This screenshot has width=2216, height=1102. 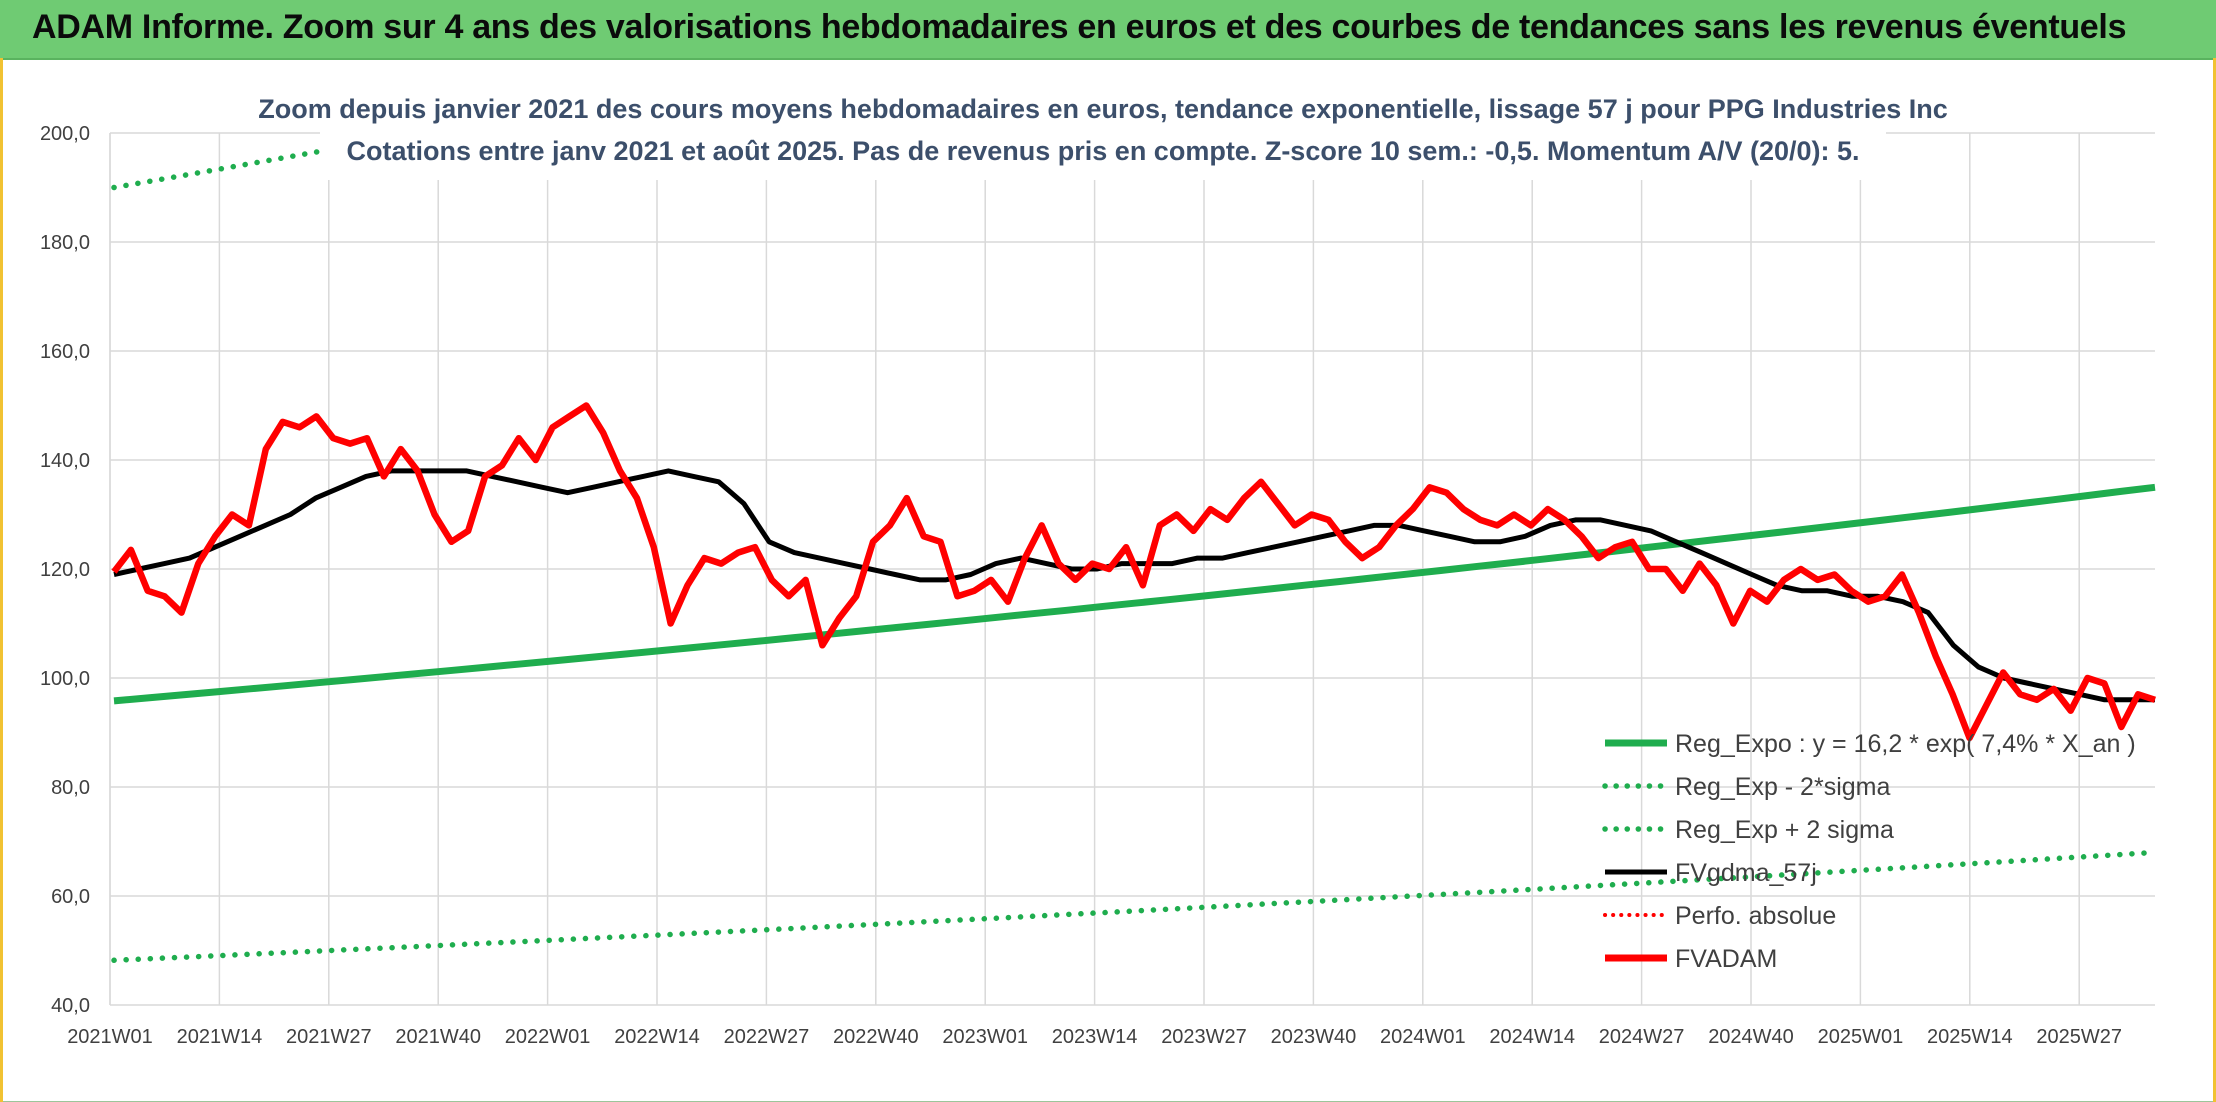 What do you see at coordinates (70, 897) in the screenshot?
I see `y-tick-label: 60,0` at bounding box center [70, 897].